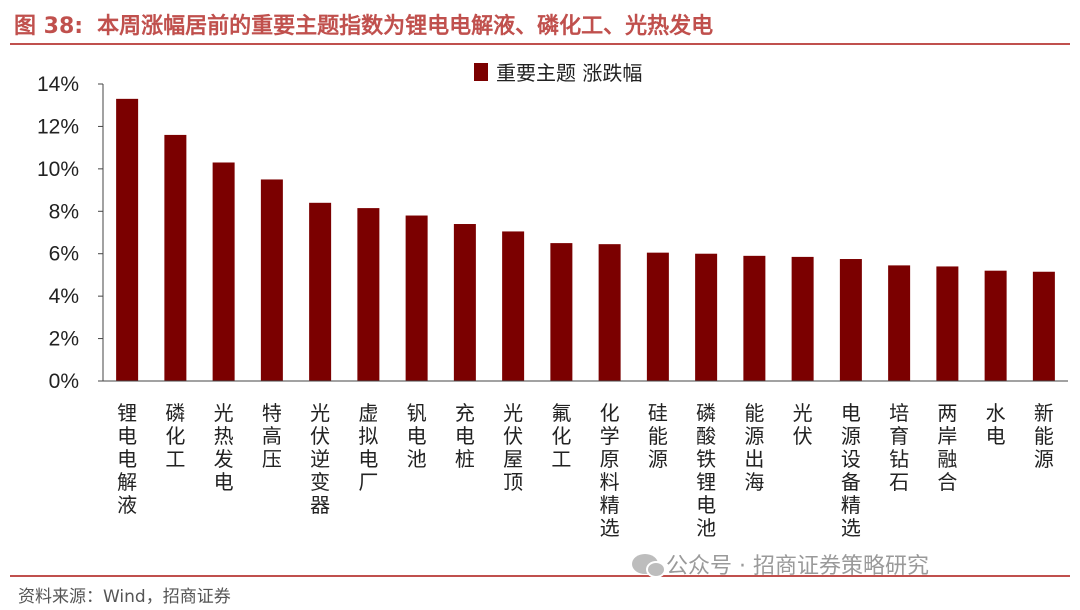  I want to click on chart-title: 本周涨幅居前的重要主题指数为锂电电解液、磷化工、光热发电, so click(405, 26).